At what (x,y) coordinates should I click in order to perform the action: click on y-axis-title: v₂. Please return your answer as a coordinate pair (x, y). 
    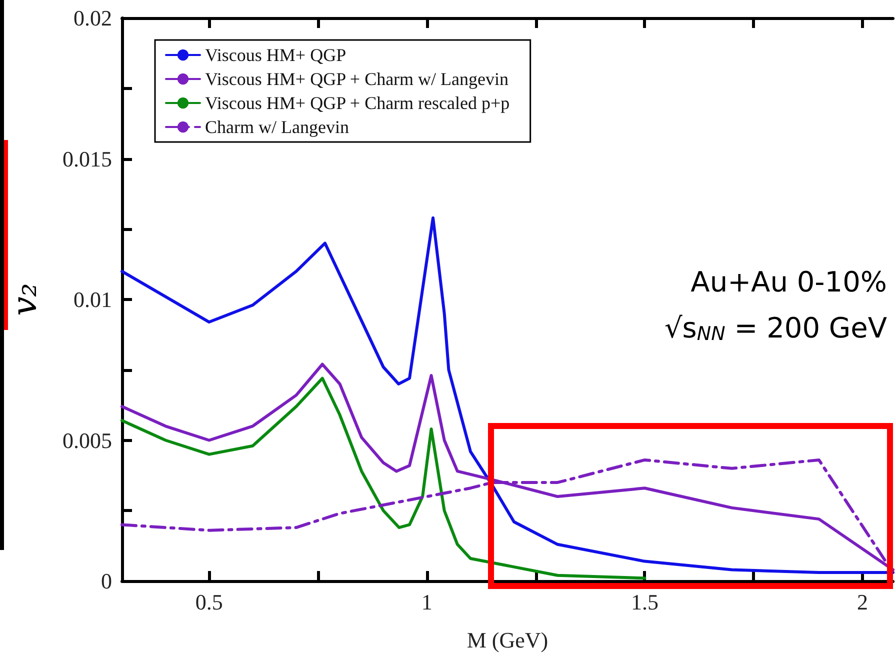
    Looking at the image, I should click on (25, 299).